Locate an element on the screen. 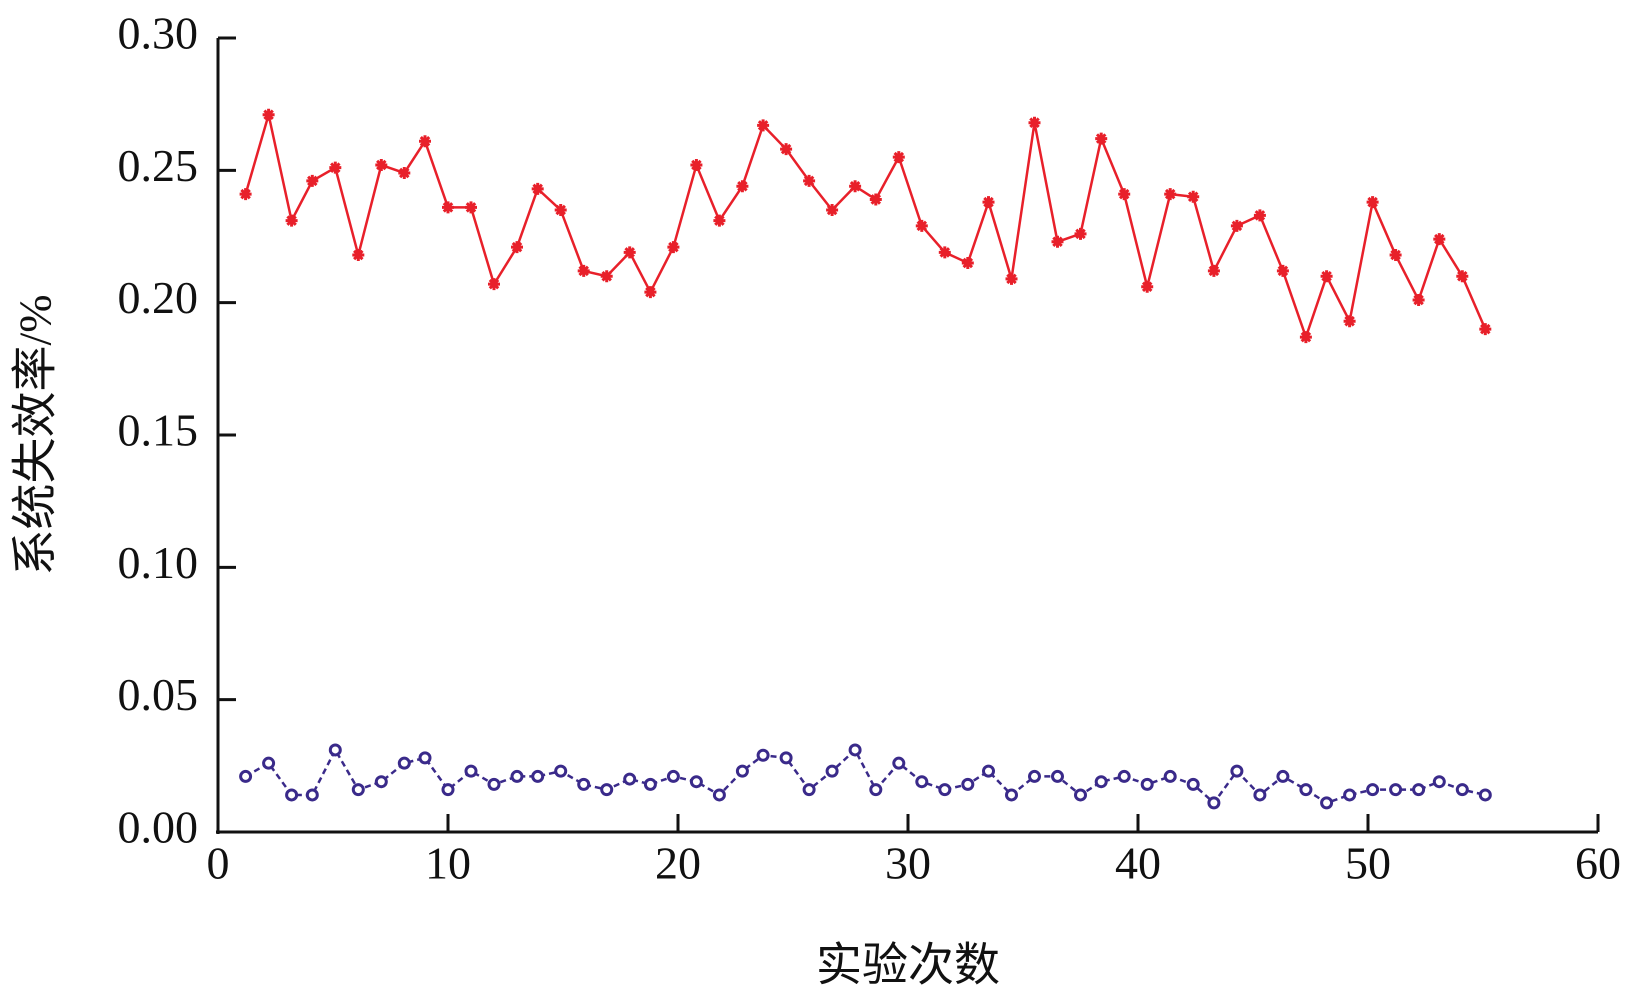 Image resolution: width=1632 pixels, height=1008 pixels. x-tick-label: 50 is located at coordinates (1368, 863).